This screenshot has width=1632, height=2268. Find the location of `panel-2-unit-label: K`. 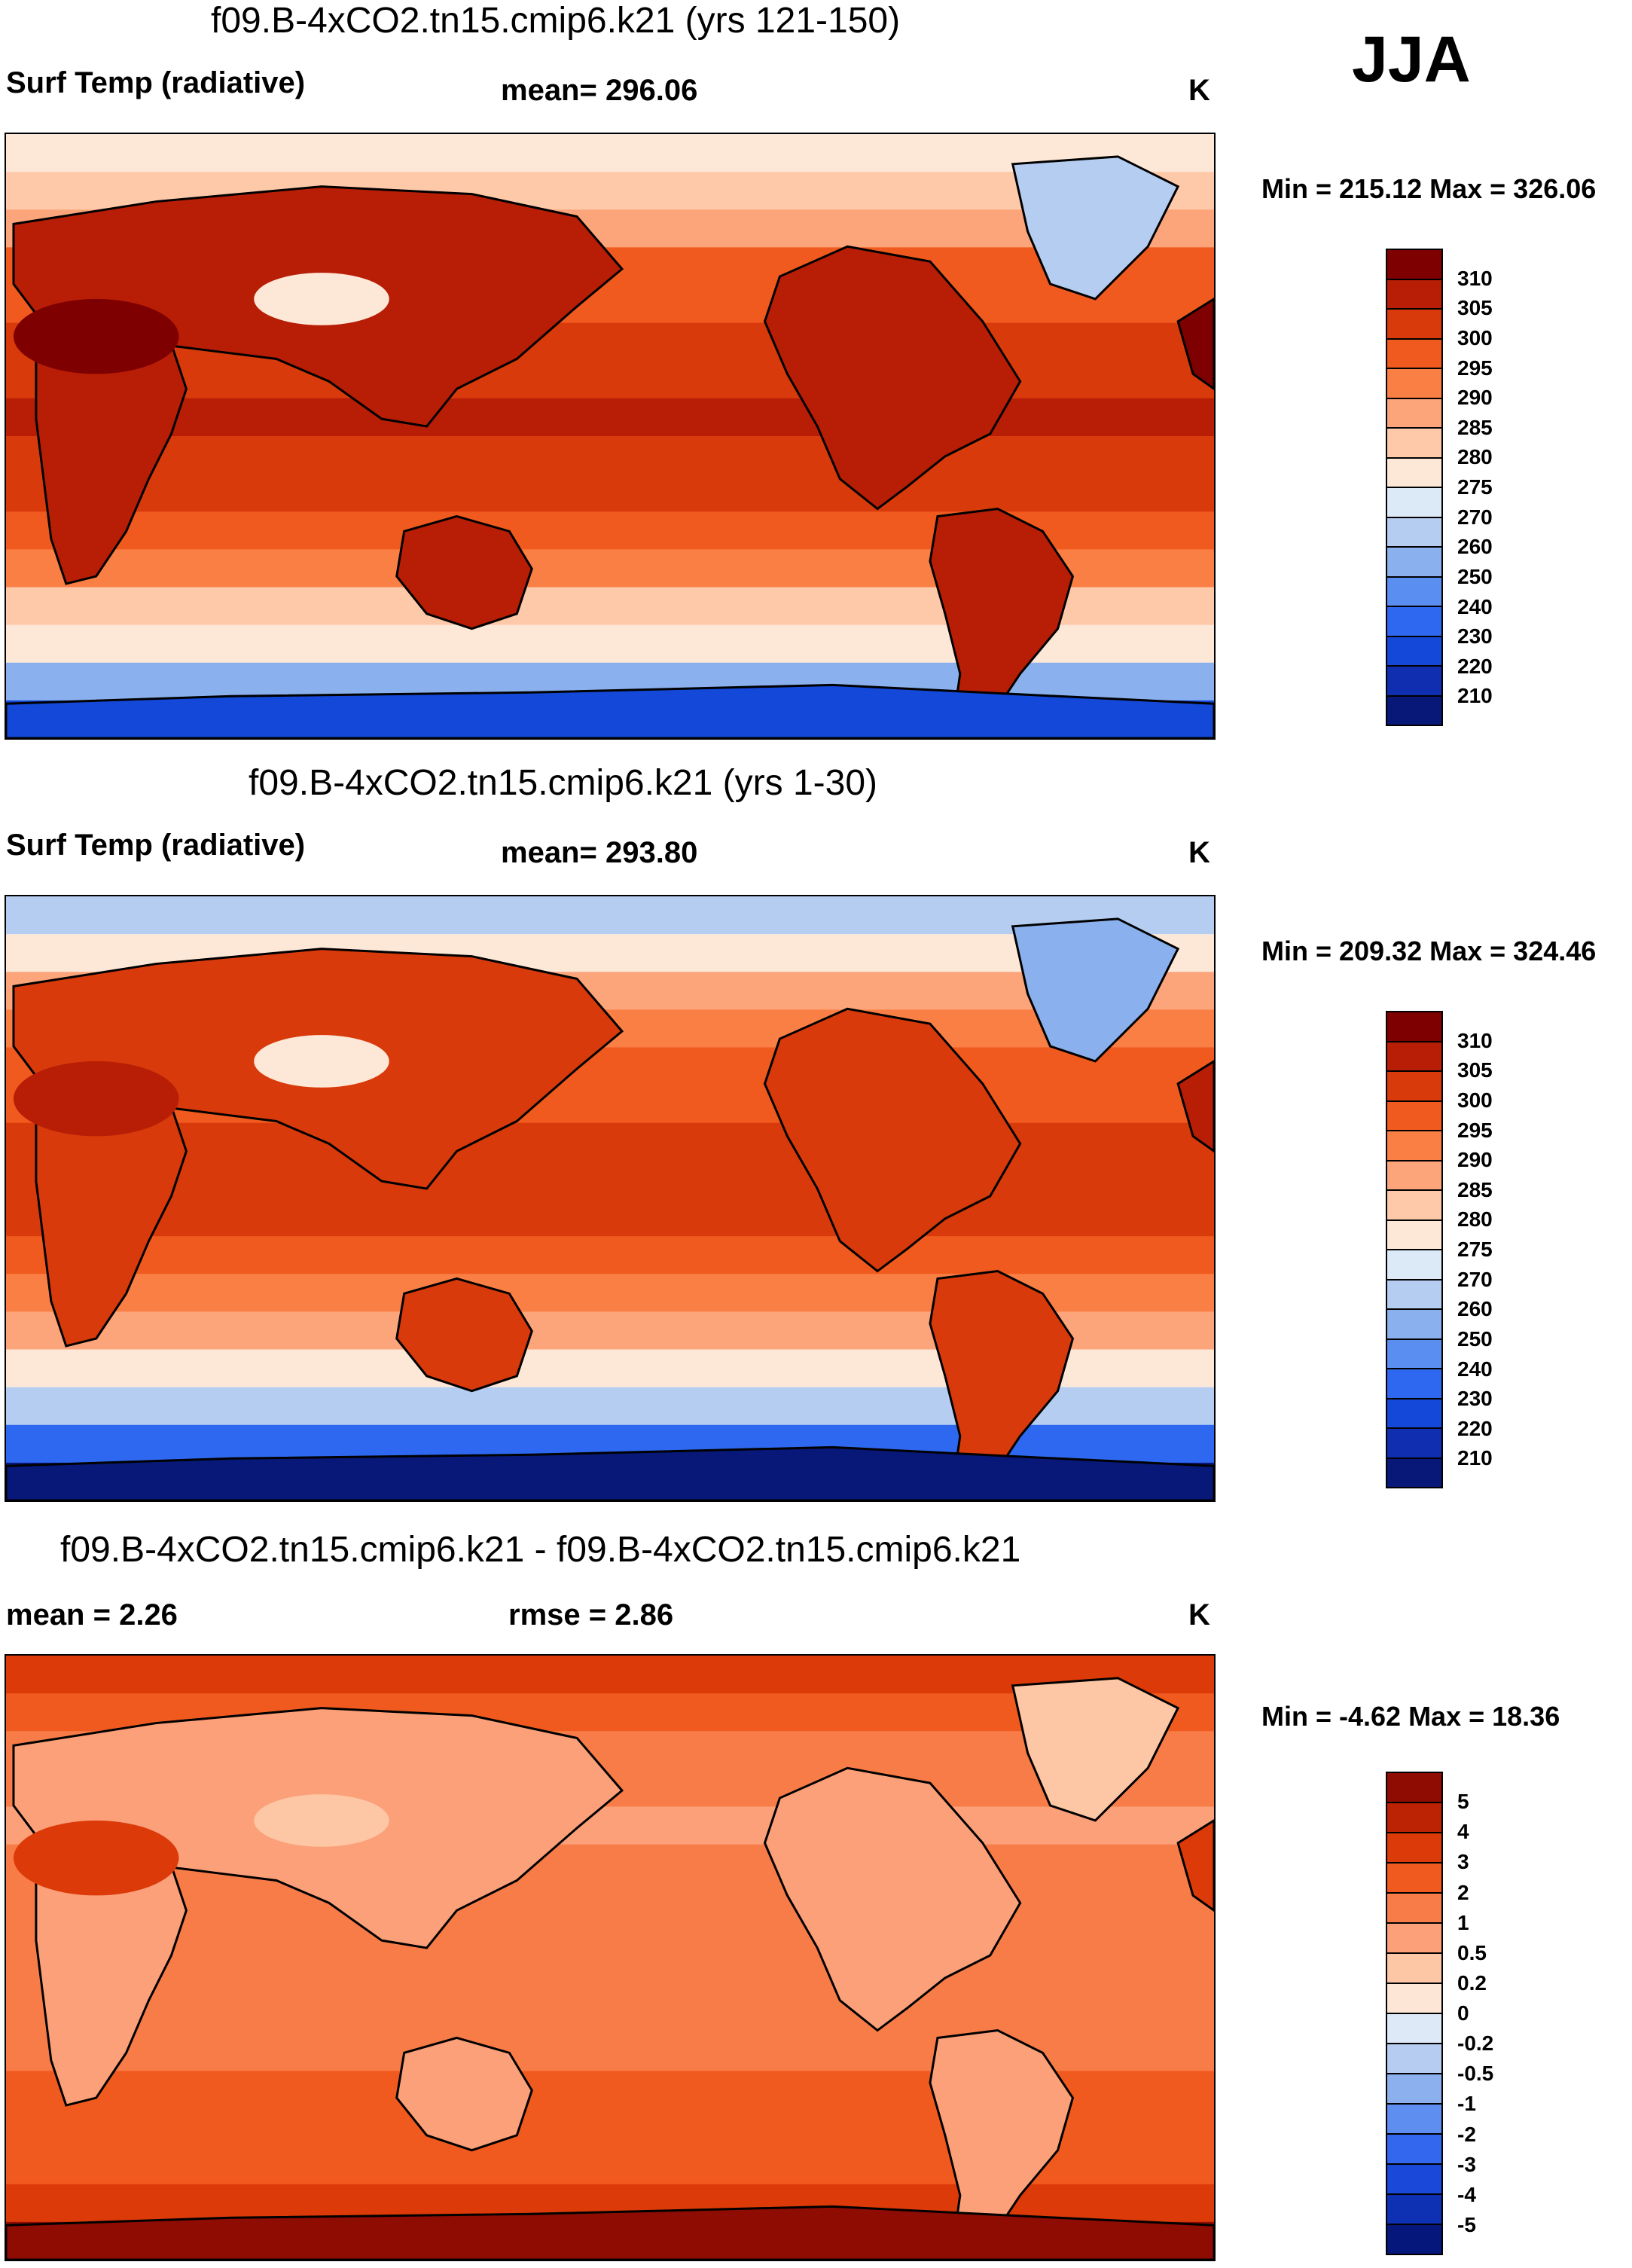

panel-2-unit-label: K is located at coordinates (1199, 853).